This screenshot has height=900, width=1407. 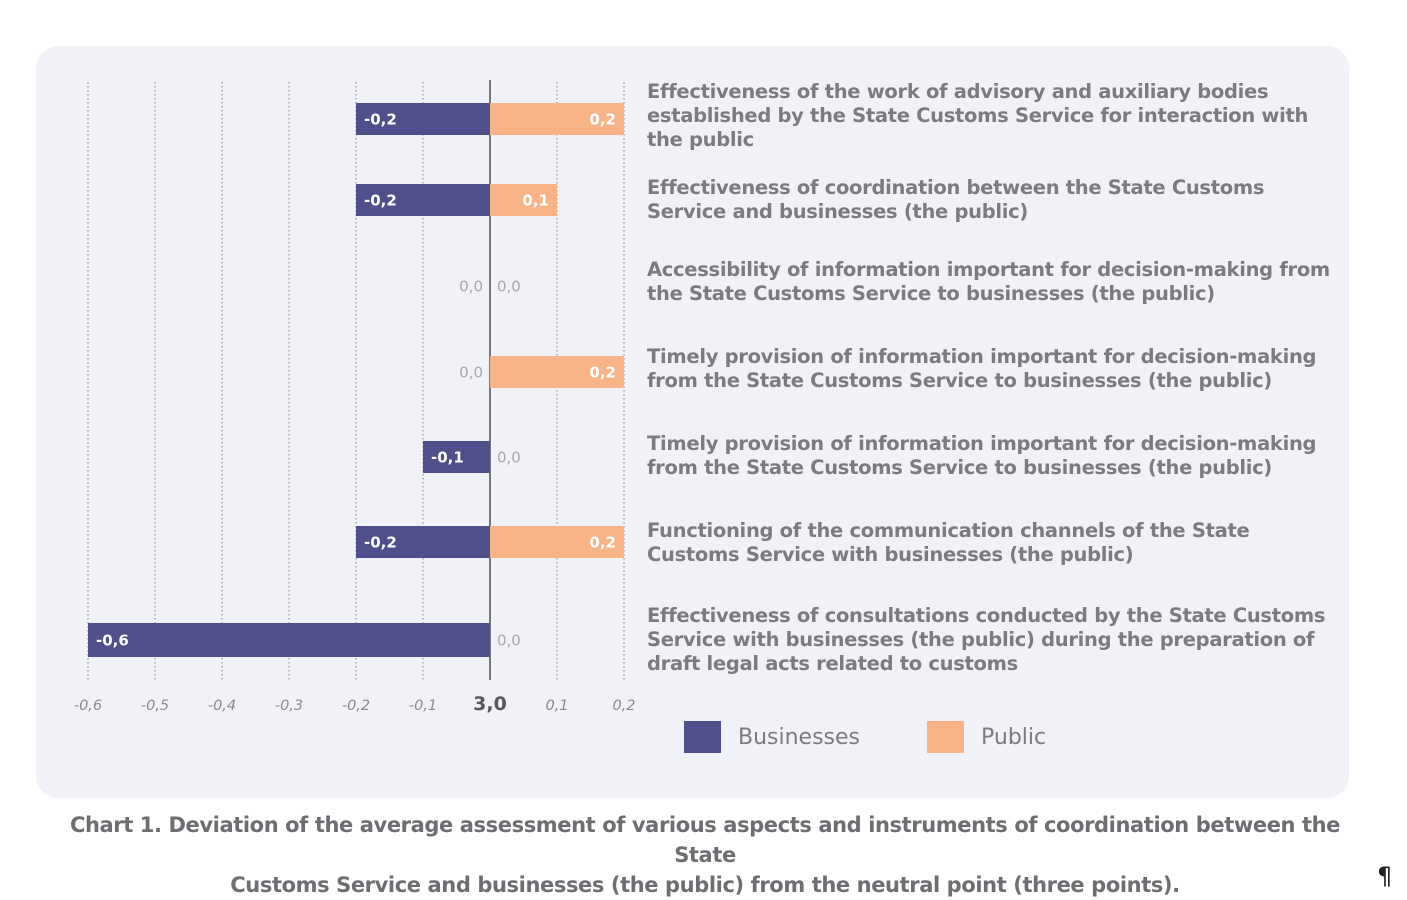 I want to click on data-label-public: 0,1, so click(x=535, y=201).